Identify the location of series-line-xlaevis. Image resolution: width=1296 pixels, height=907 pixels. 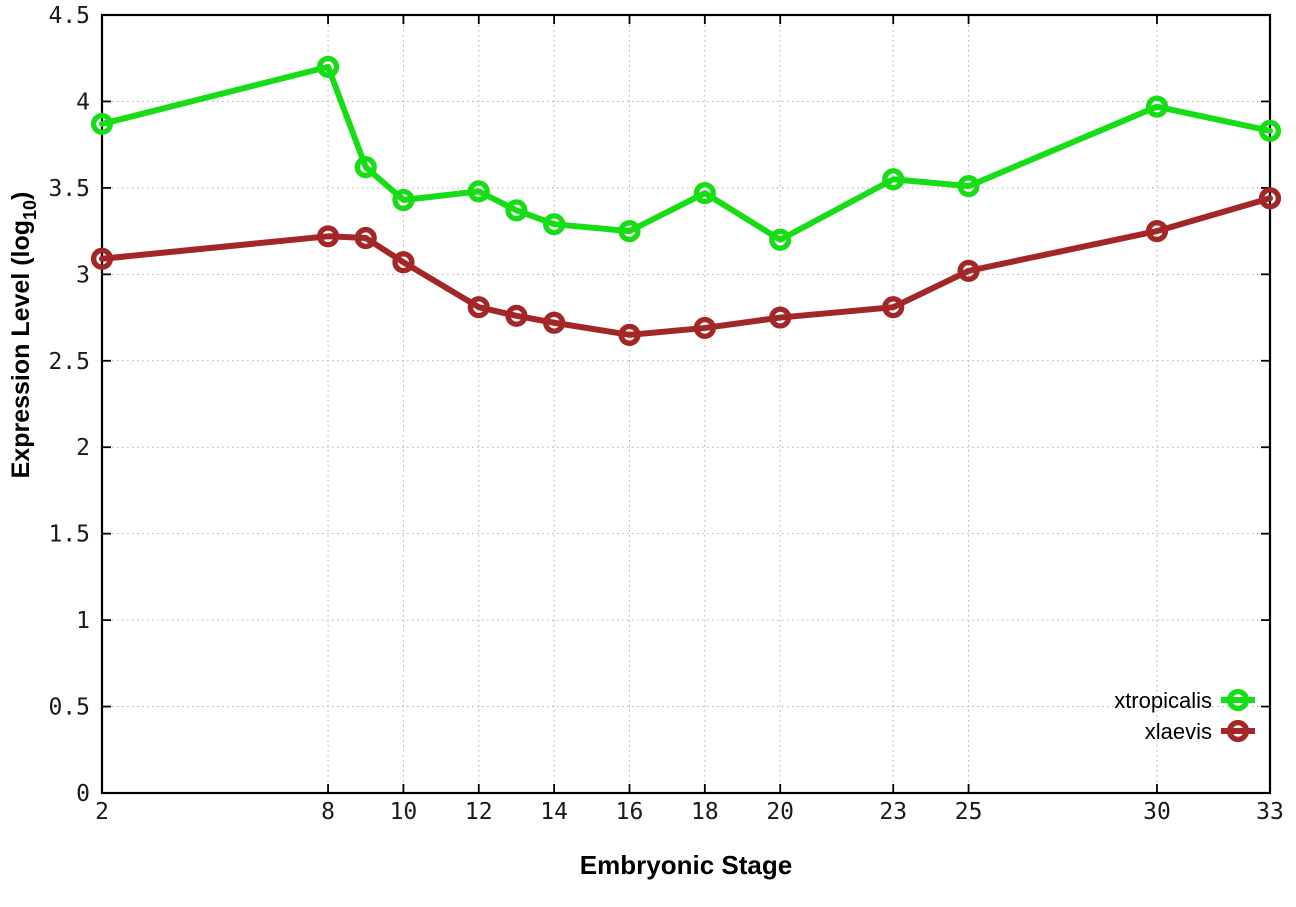
(686, 266).